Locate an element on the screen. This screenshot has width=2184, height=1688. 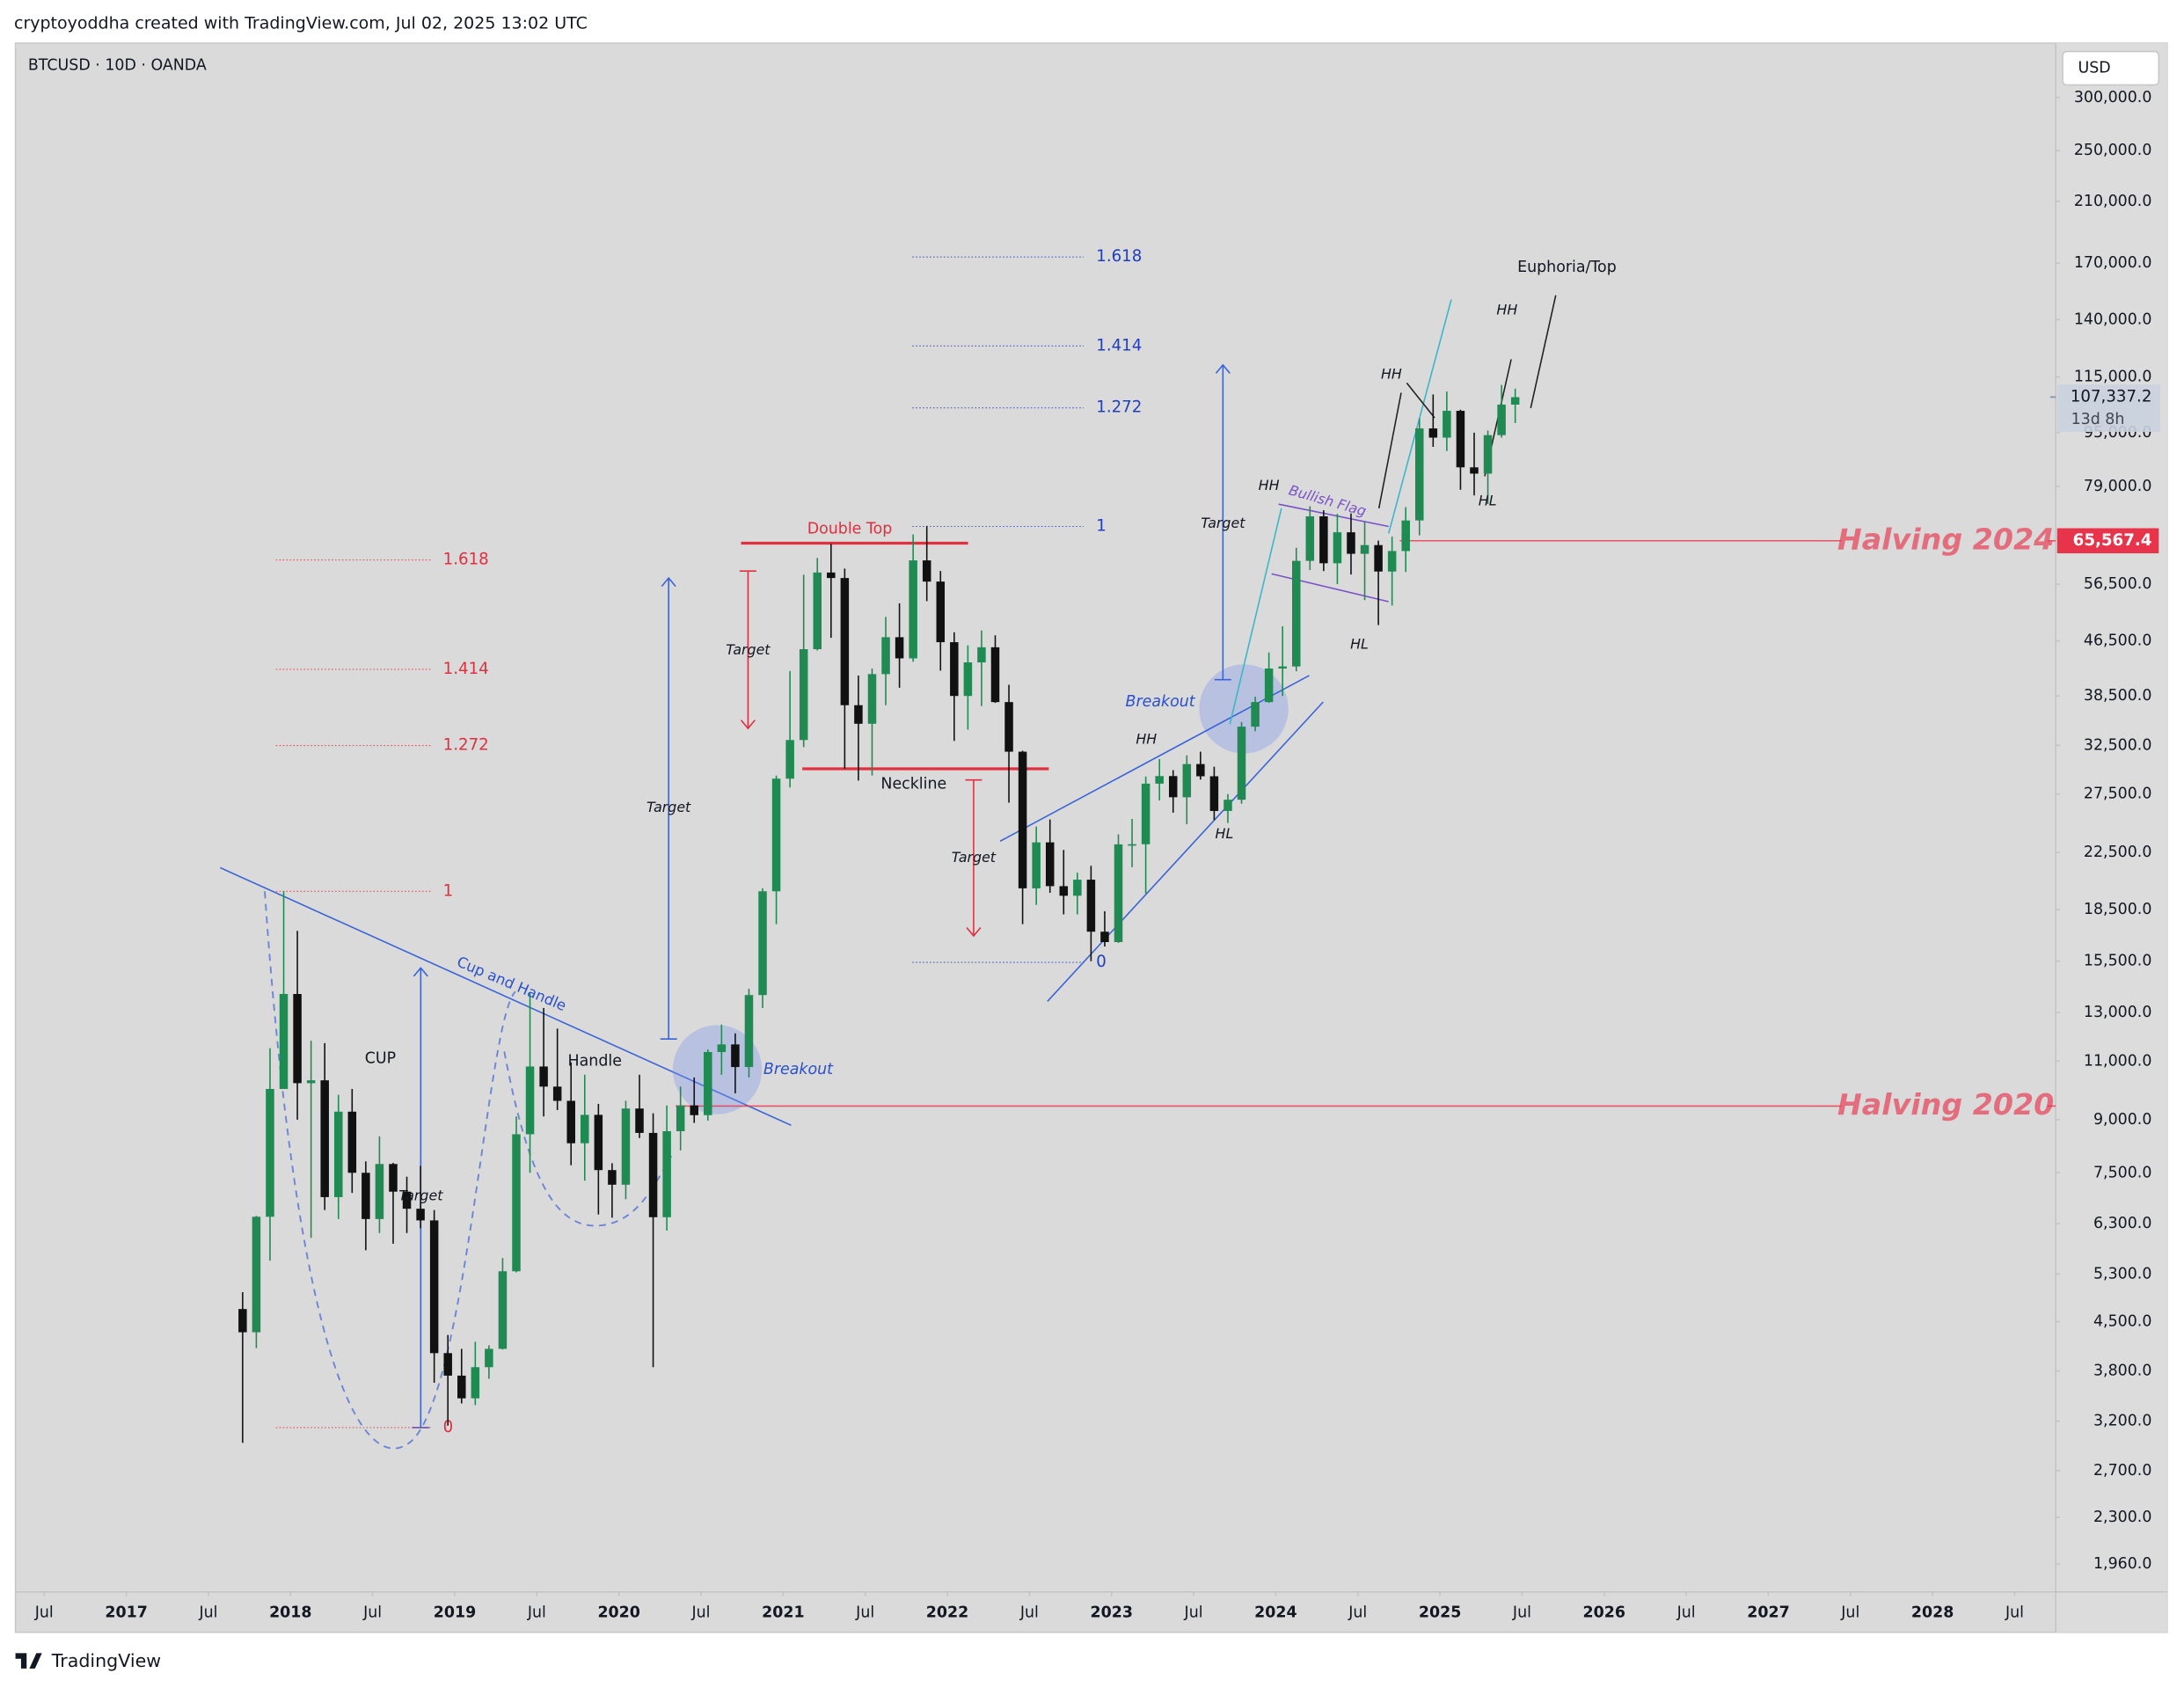
halving-label: Halving 2024 is located at coordinates (1945, 539).